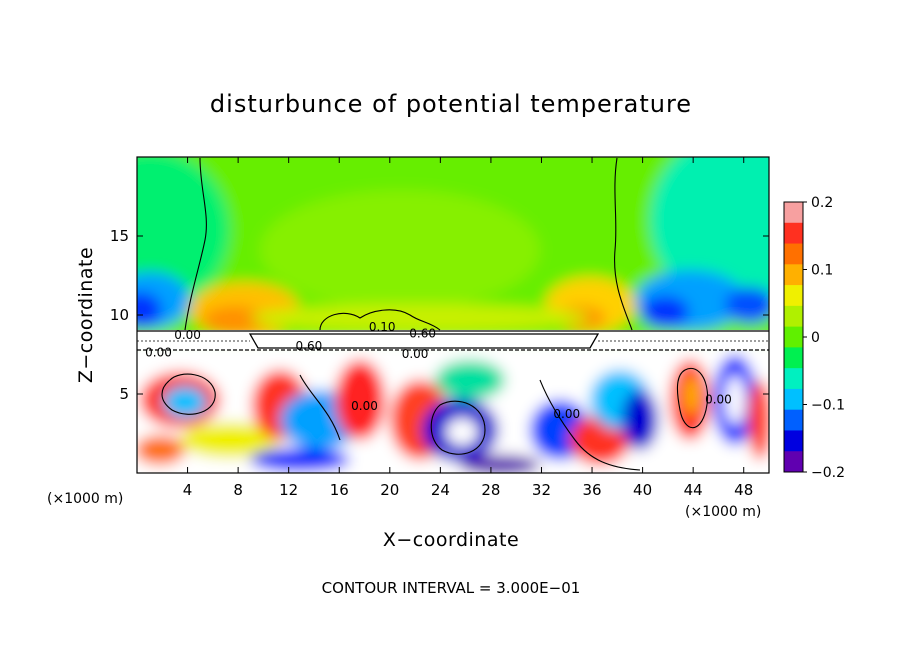  Describe the element at coordinates (438, 370) in the screenshot. I see `contour-labels: 0.000.00 0.600.10 0.600.000.000.000.00` at that location.